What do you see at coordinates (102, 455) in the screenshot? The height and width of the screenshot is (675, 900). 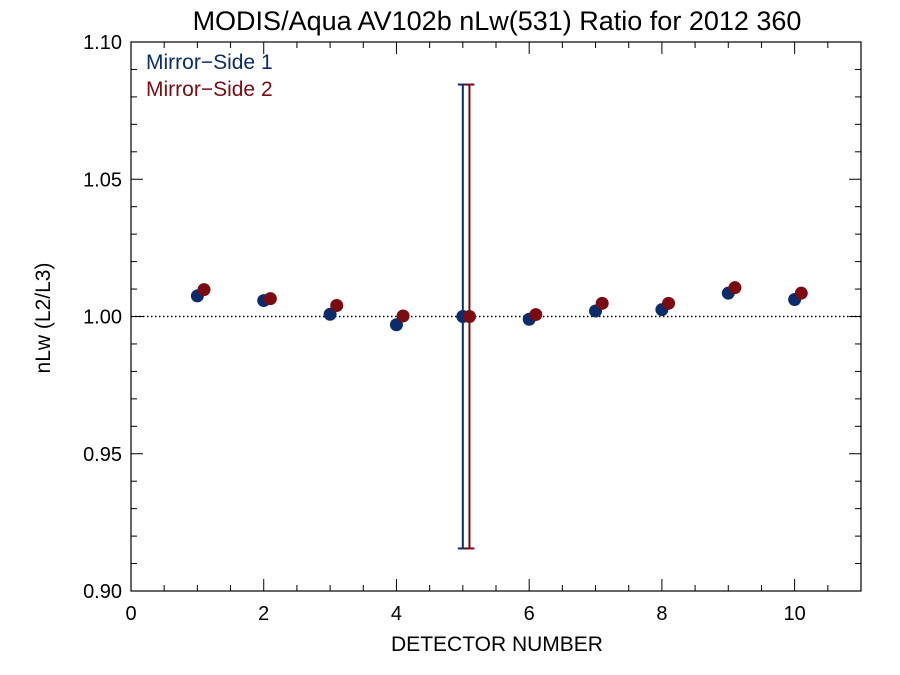 I see `y-tick-label: 0.95` at bounding box center [102, 455].